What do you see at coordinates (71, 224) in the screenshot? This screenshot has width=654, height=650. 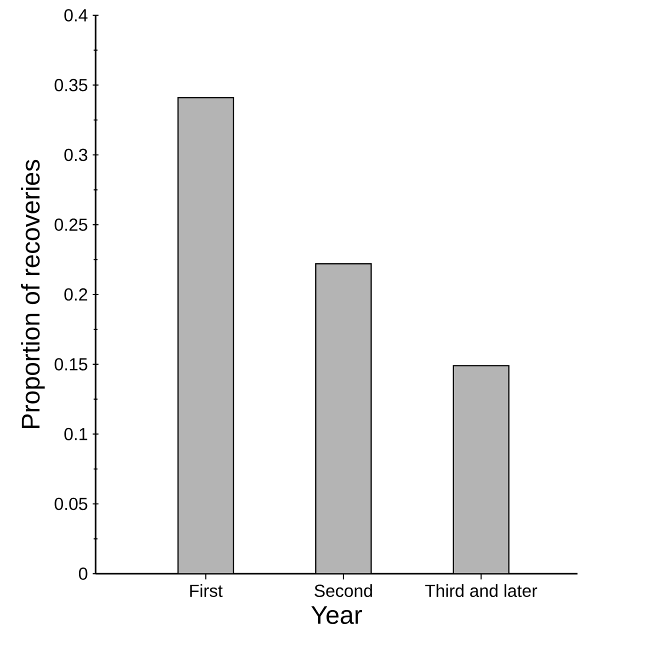 I see `y-tick-label: 0.25` at bounding box center [71, 224].